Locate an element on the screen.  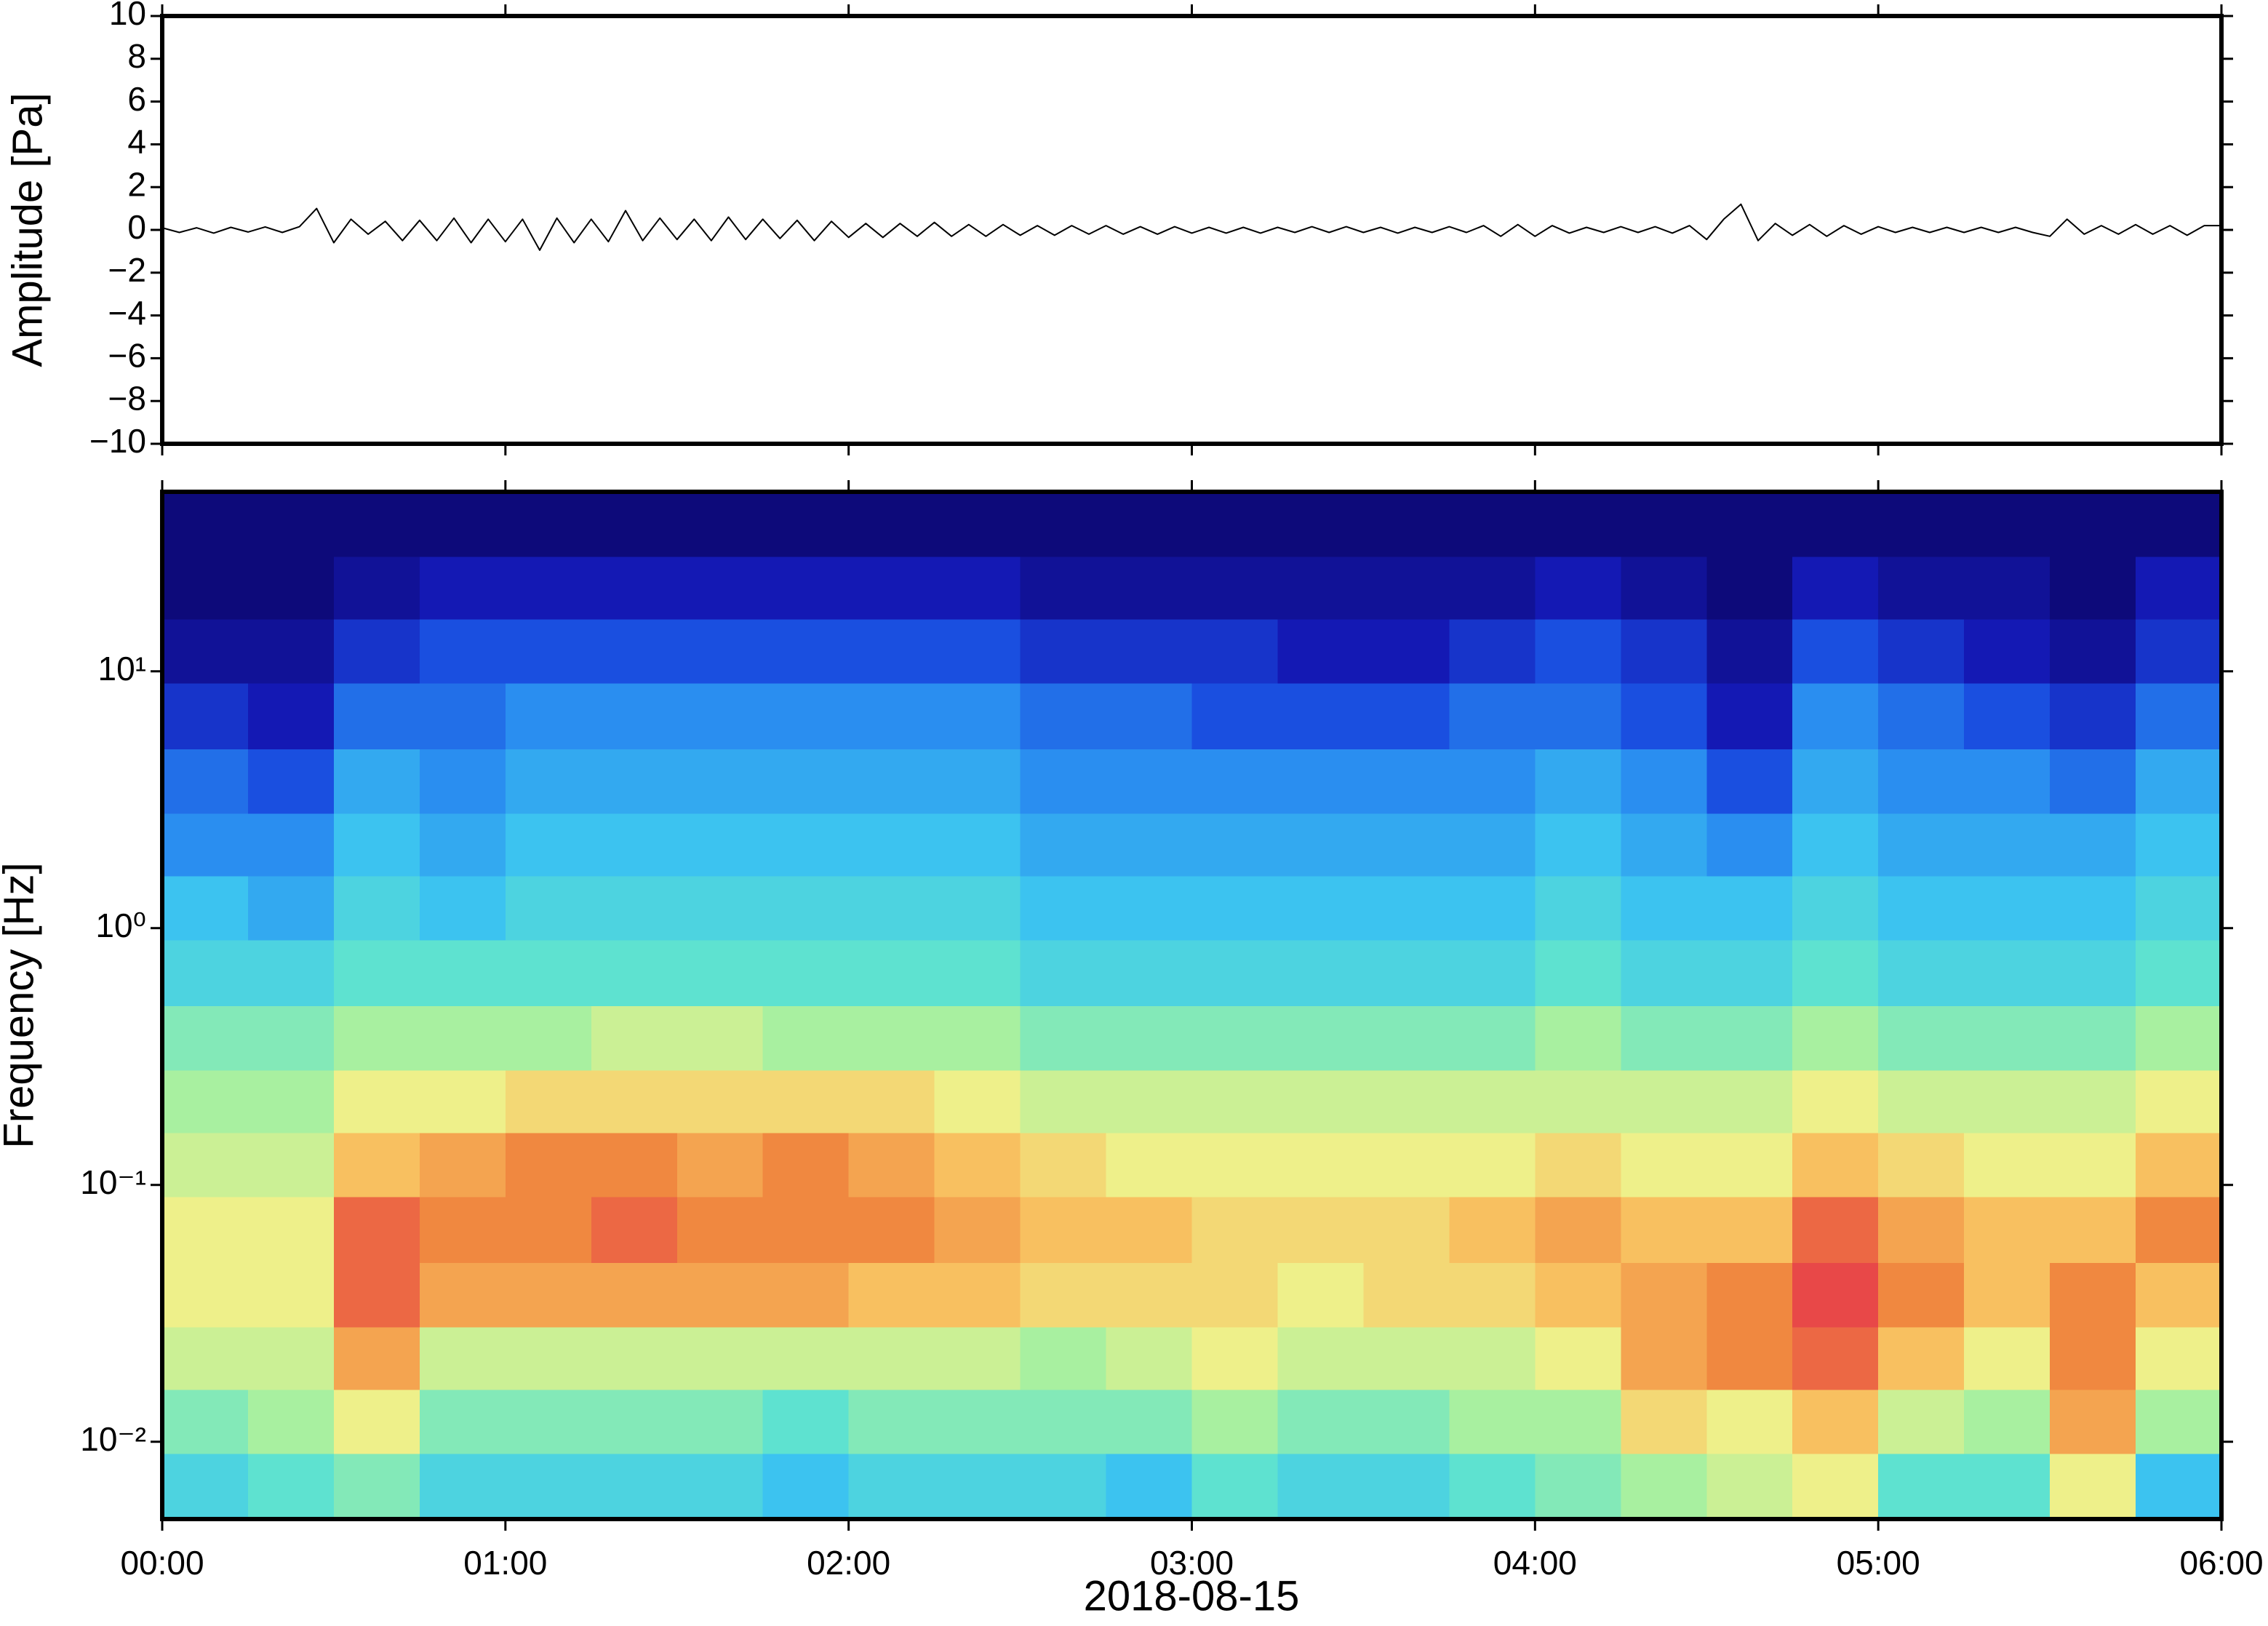
y-tick-label: 4 is located at coordinates (136, 142).